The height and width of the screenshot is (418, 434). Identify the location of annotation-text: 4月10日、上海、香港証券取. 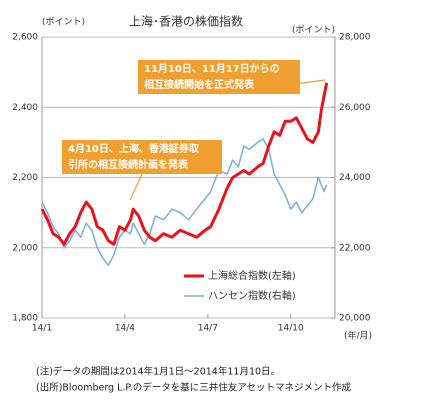
(134, 148).